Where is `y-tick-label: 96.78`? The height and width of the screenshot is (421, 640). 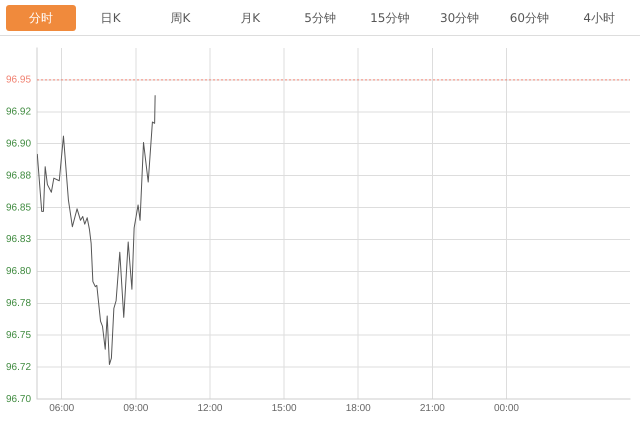 y-tick-label: 96.78 is located at coordinates (19, 304).